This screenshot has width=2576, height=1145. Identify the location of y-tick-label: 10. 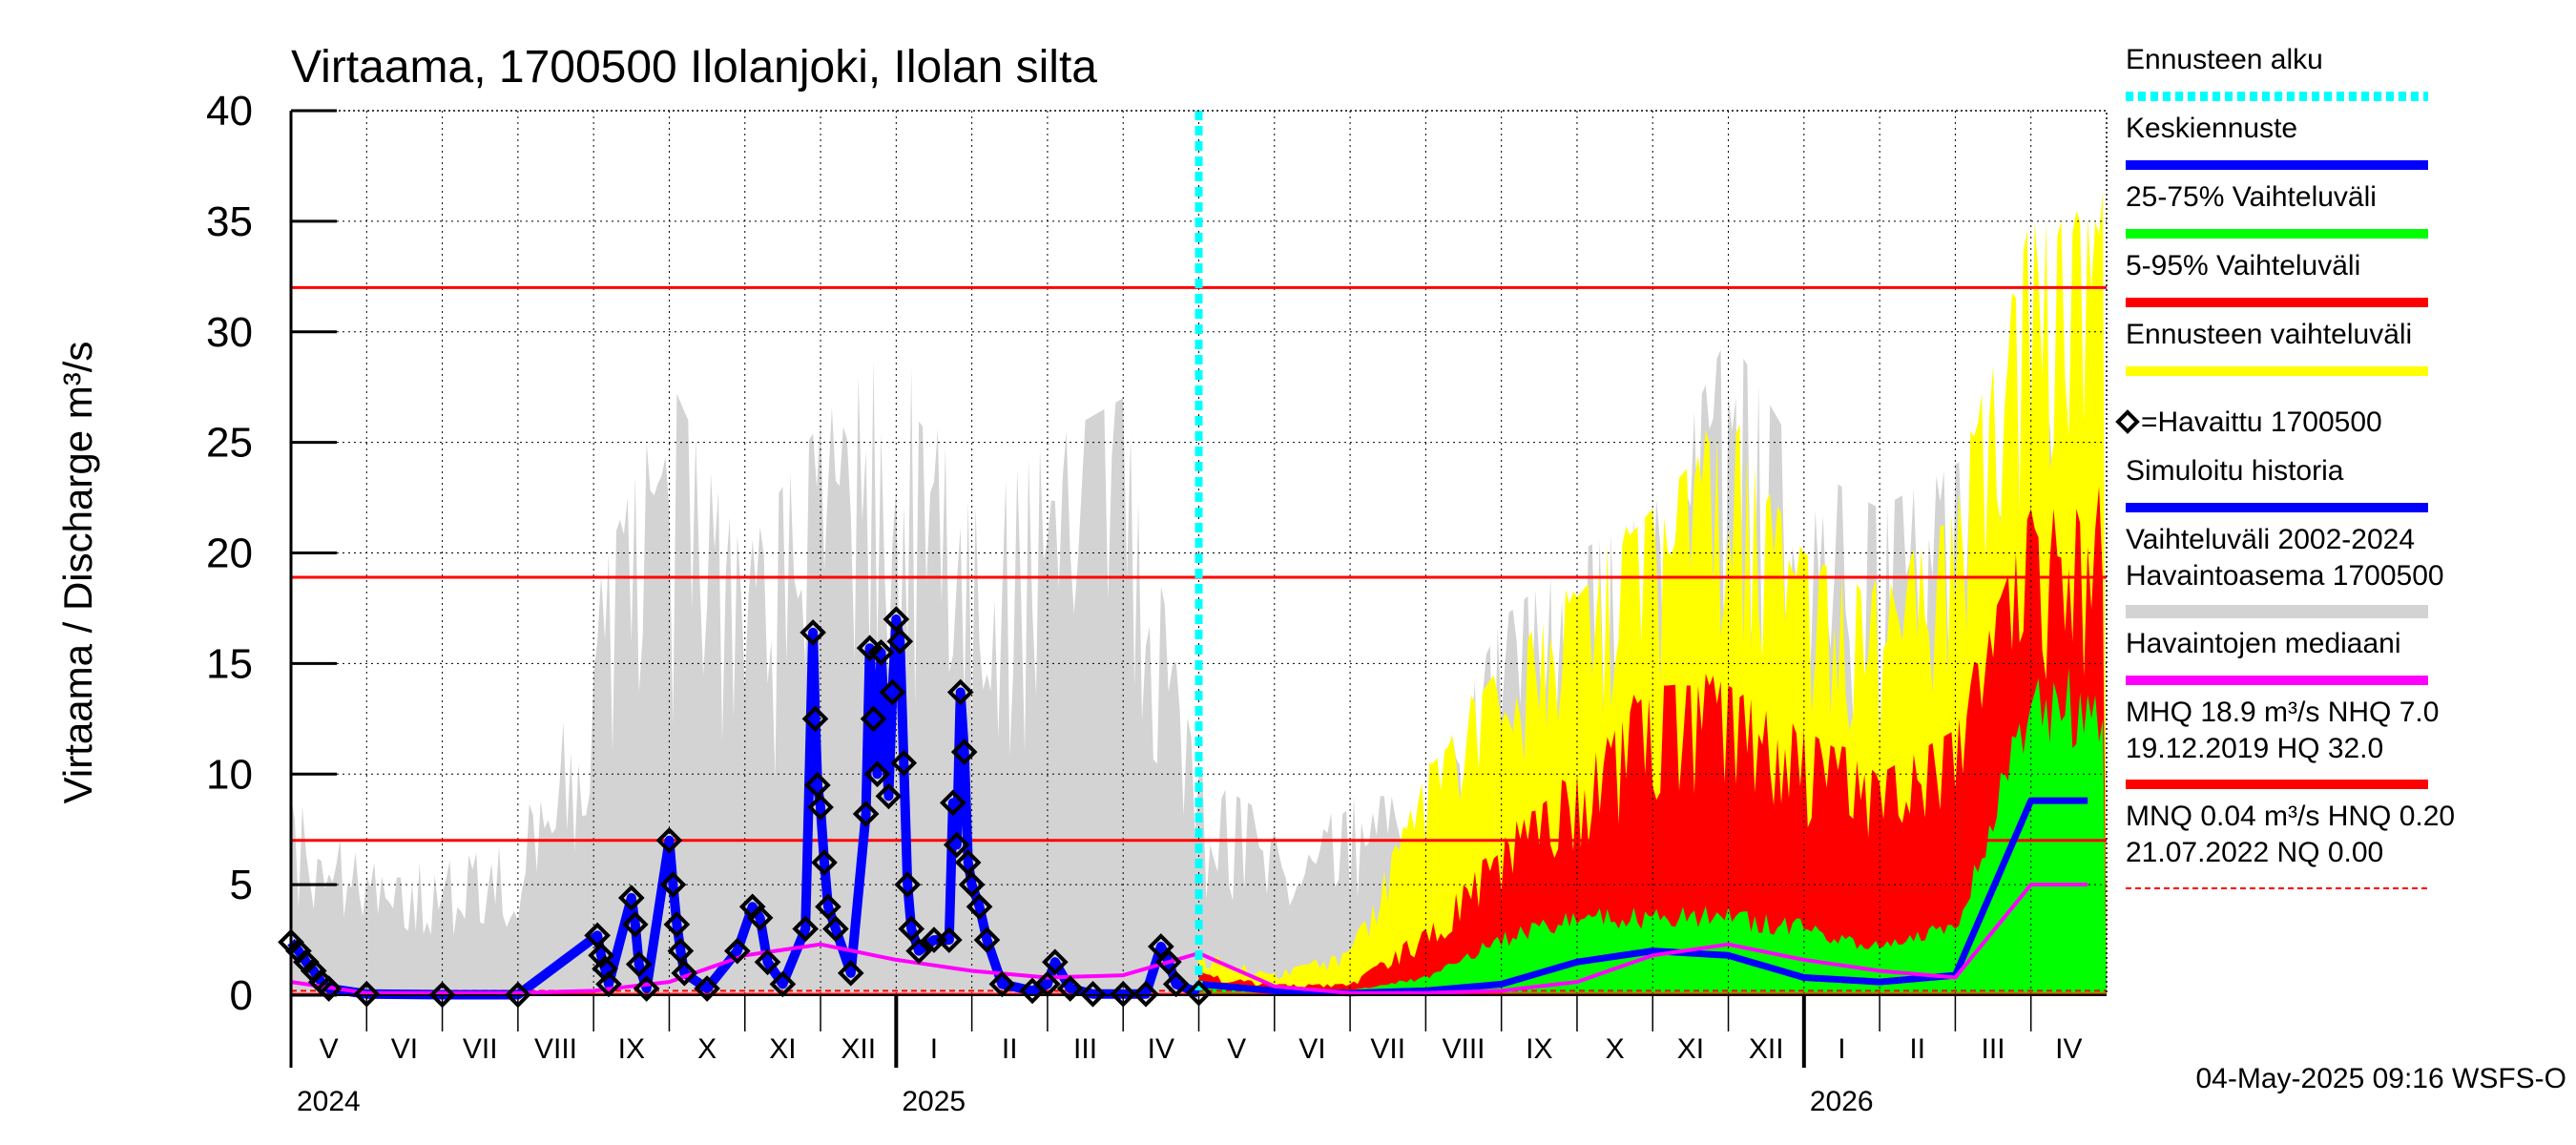
(229, 775).